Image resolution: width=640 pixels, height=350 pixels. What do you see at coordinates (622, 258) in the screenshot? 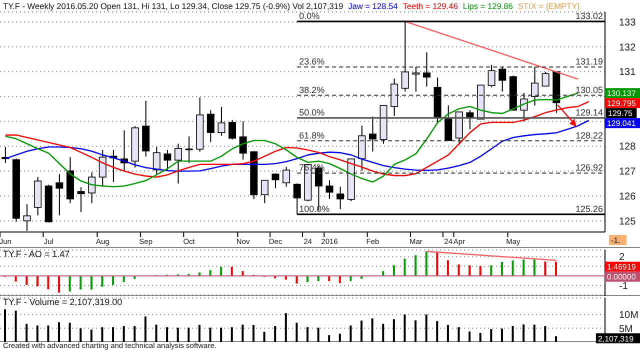
I see `y-tick-label: 2` at bounding box center [622, 258].